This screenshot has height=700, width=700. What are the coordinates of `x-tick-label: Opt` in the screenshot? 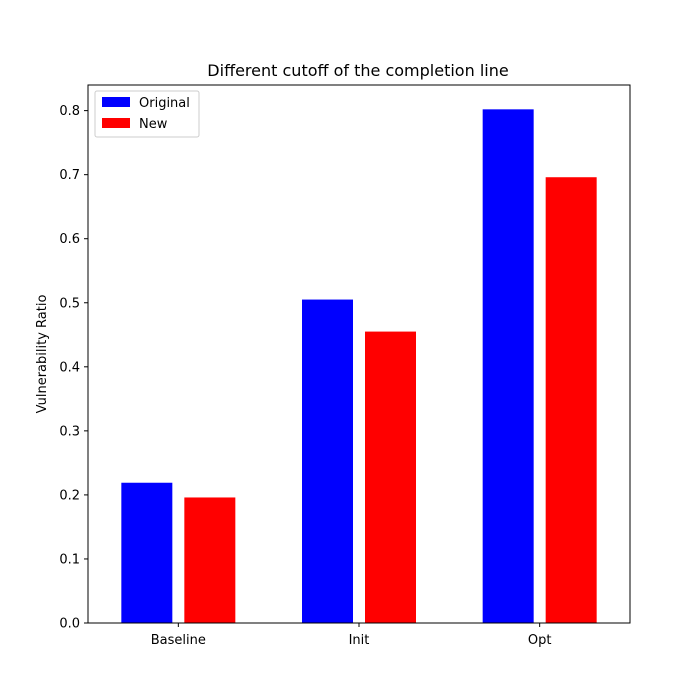 It's located at (540, 640).